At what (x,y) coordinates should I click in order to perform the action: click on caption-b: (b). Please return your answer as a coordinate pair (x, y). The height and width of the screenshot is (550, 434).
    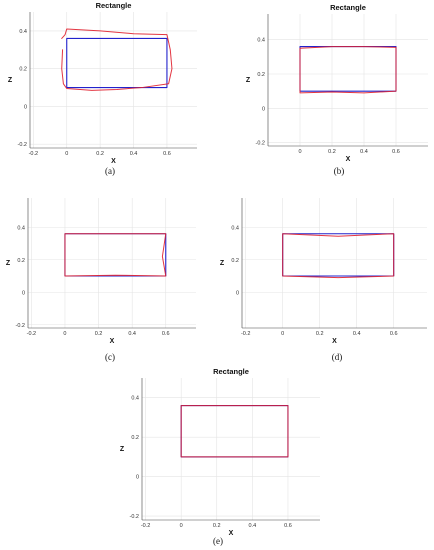
    Looking at the image, I should click on (339, 171).